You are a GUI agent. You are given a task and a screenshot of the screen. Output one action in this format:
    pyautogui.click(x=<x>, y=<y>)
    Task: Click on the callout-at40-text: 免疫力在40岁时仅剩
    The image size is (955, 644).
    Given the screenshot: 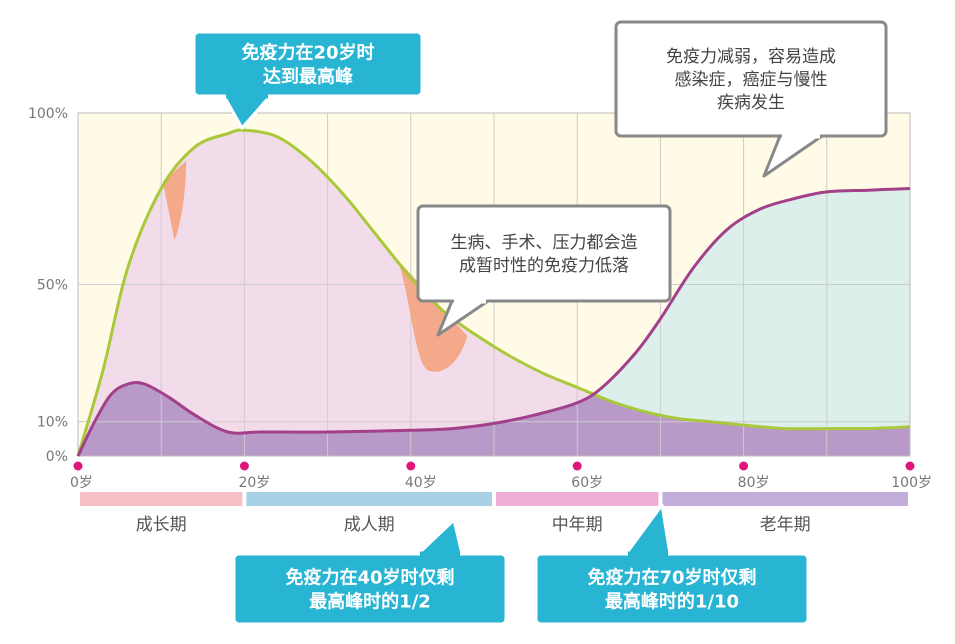 What is the action you would take?
    pyautogui.click(x=369, y=577)
    